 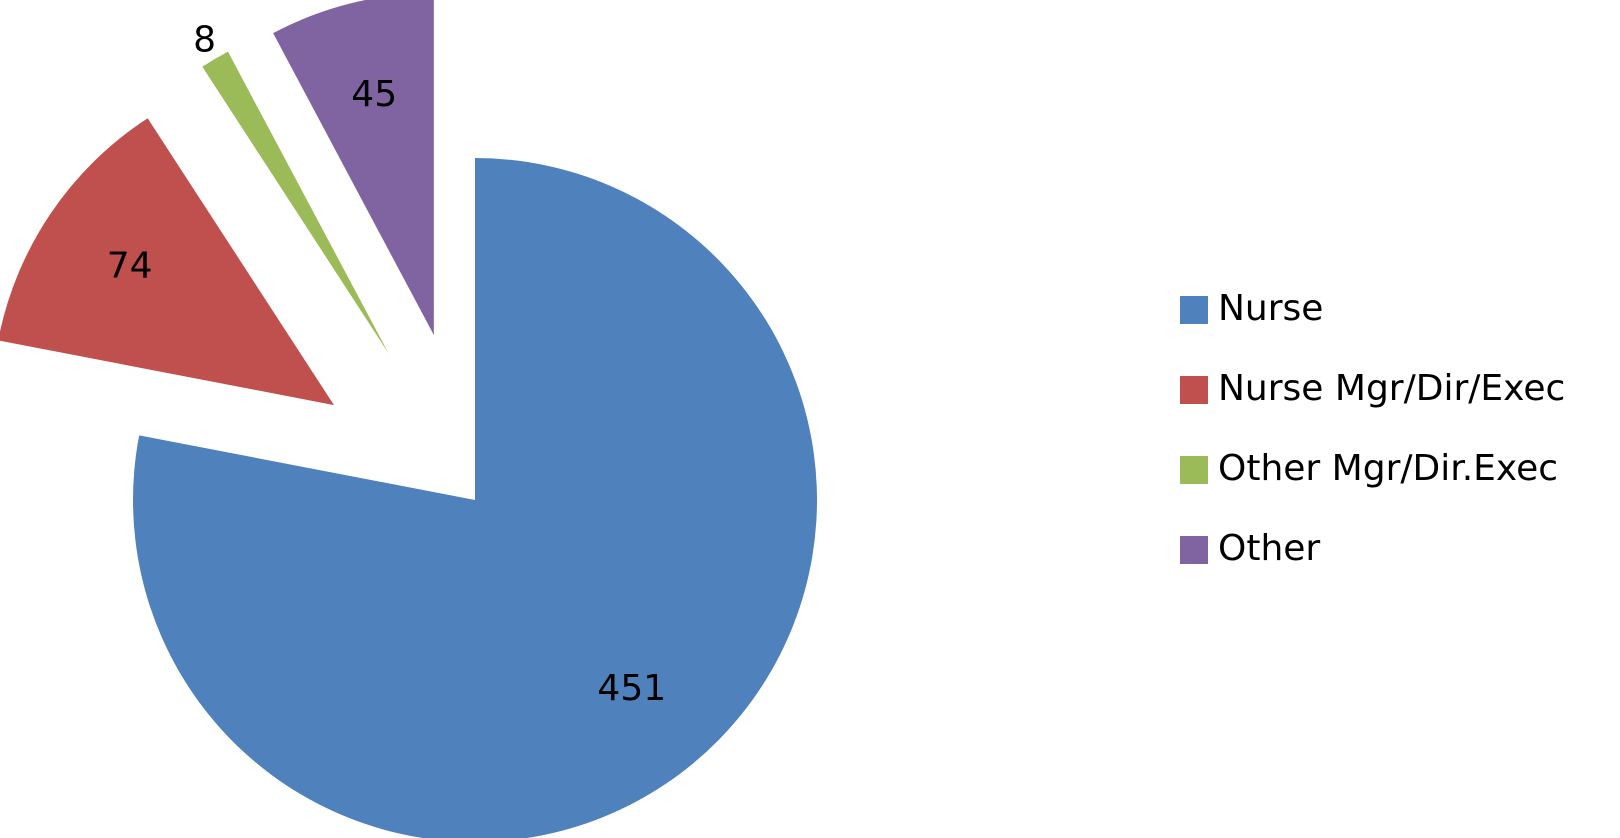 I want to click on data-label: 451, so click(x=631, y=688).